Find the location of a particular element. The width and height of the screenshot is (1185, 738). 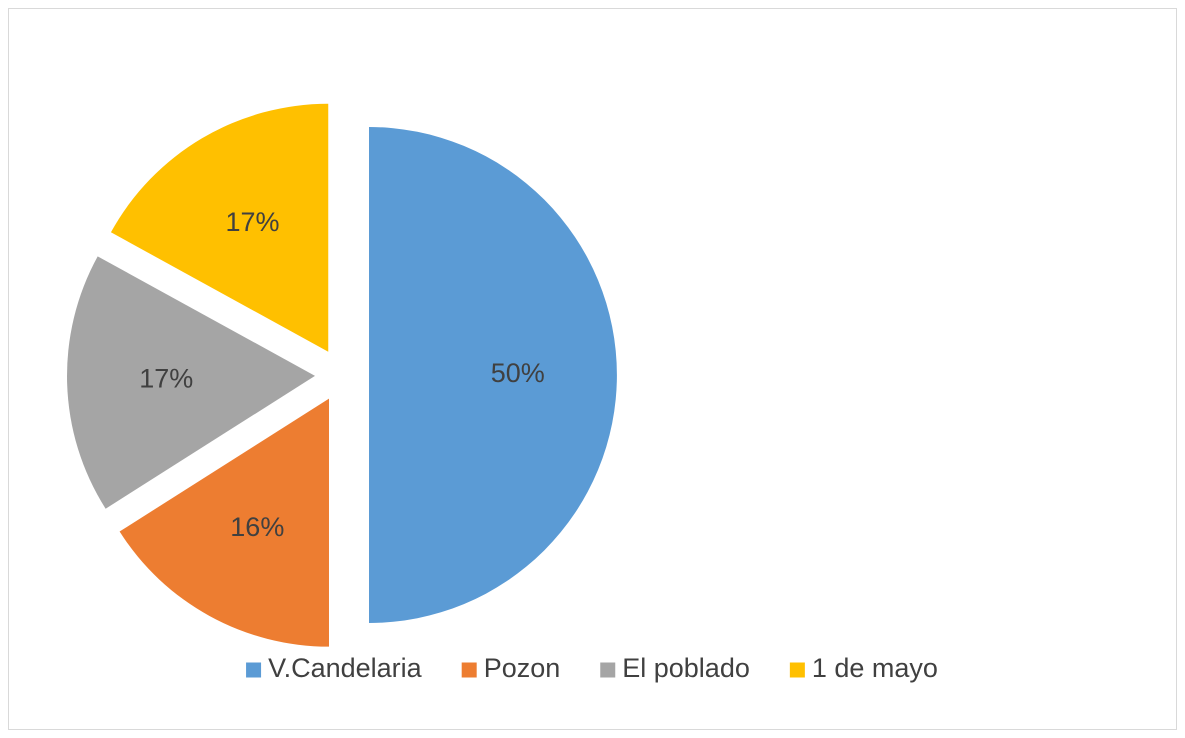

legend-label: Pozon is located at coordinates (522, 668).